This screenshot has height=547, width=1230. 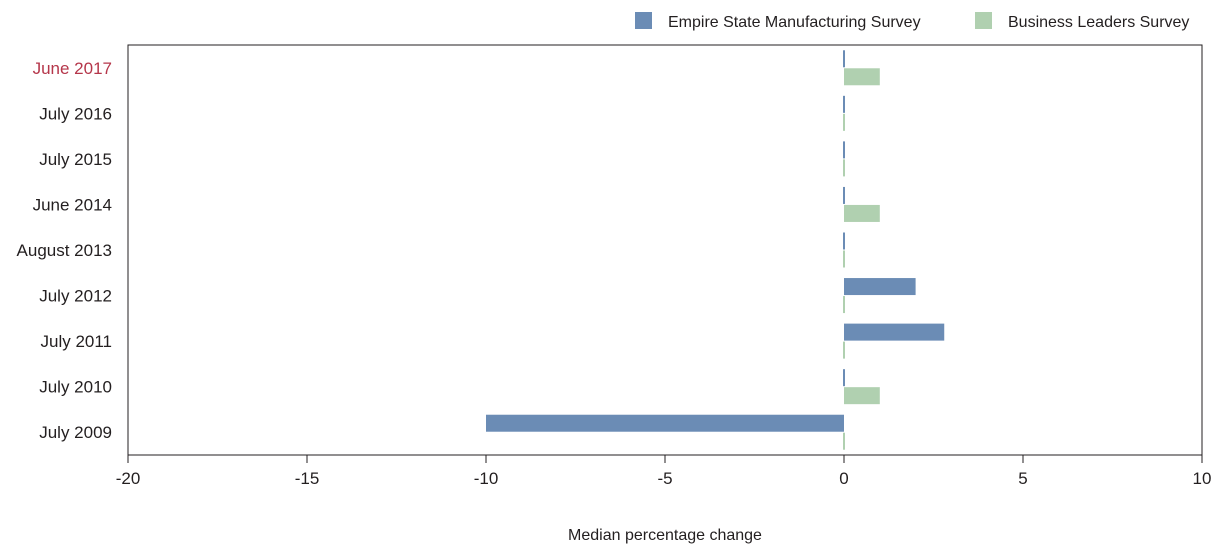 What do you see at coordinates (72, 68) in the screenshot?
I see `category-label: June 2017` at bounding box center [72, 68].